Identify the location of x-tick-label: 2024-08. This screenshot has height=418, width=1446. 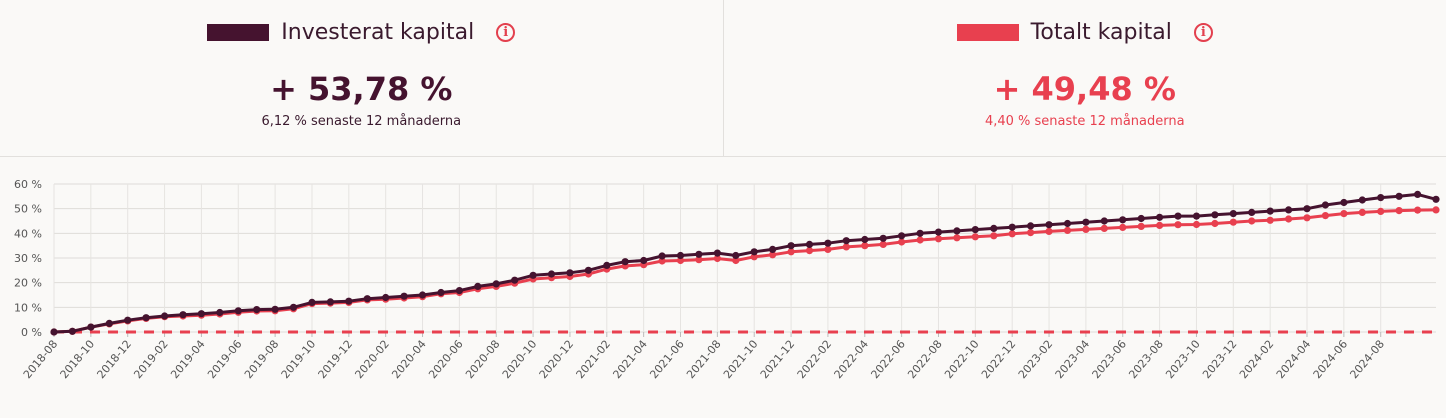
(1368, 360).